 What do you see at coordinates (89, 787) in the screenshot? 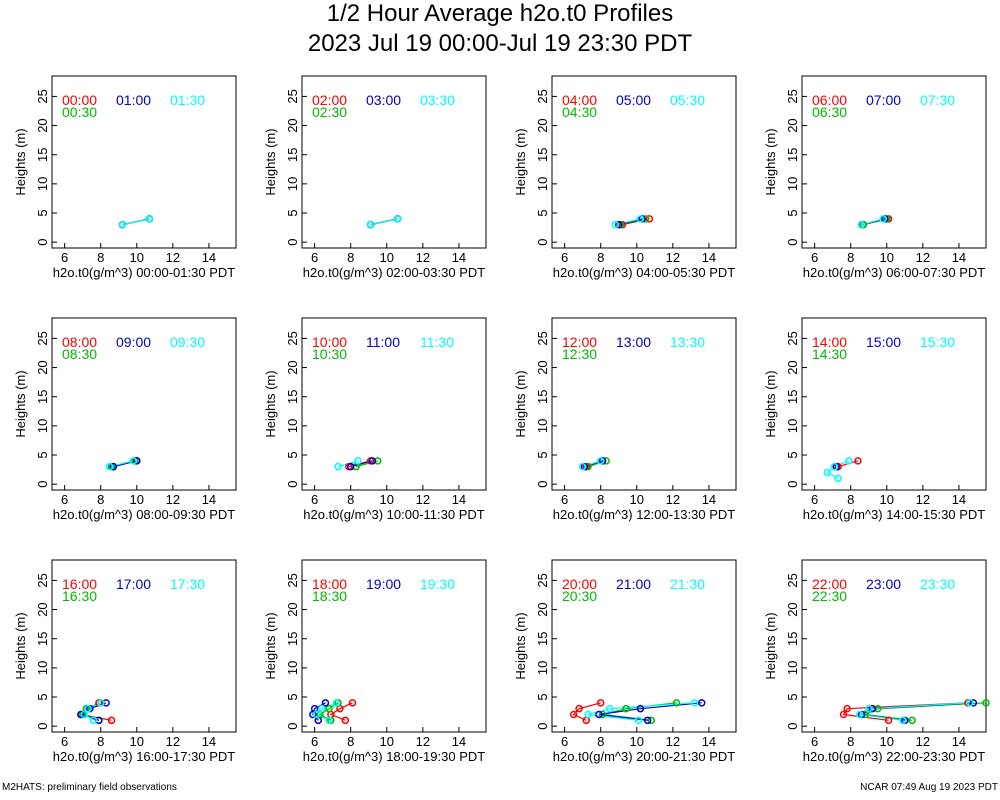
I see `footer-left: M2HATS: preliminary field observations` at bounding box center [89, 787].